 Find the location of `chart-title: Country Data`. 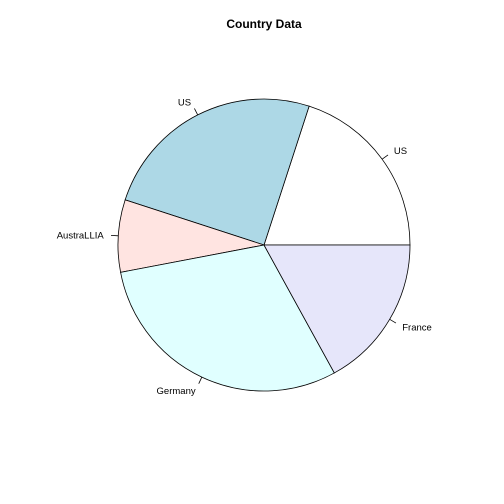

chart-title: Country Data is located at coordinates (264, 24).